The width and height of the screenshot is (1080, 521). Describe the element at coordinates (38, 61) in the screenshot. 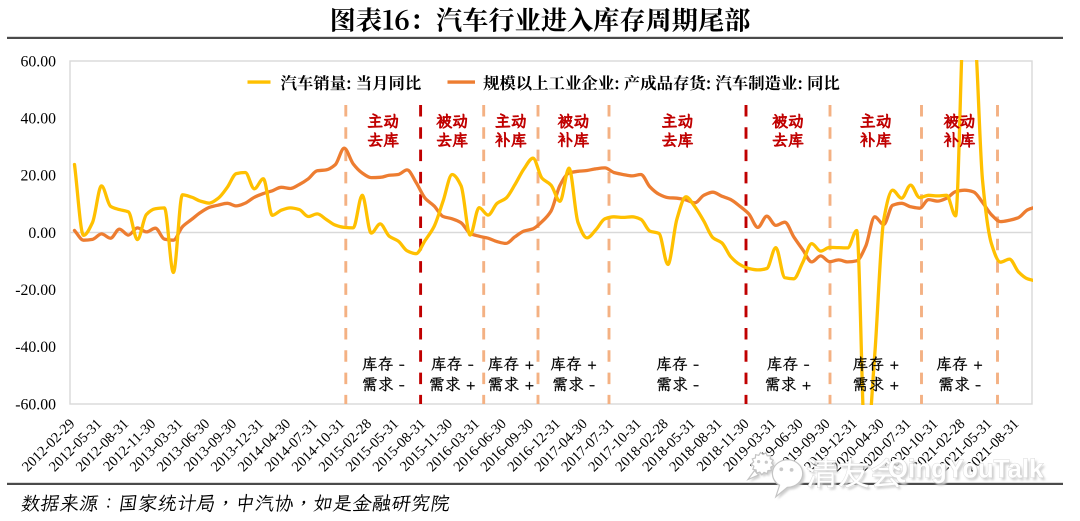

I see `svg-text: 60.00` at that location.